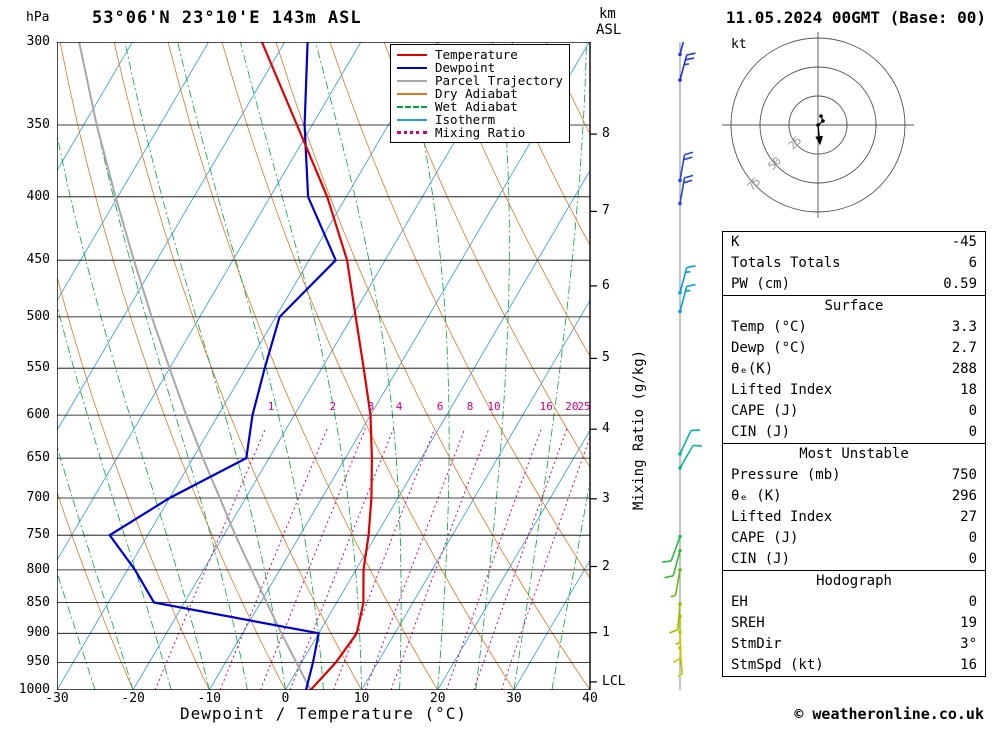 This screenshot has width=1000, height=733. What do you see at coordinates (271, 406) in the screenshot?
I see `mixing-ratio-value-label: 1` at bounding box center [271, 406].